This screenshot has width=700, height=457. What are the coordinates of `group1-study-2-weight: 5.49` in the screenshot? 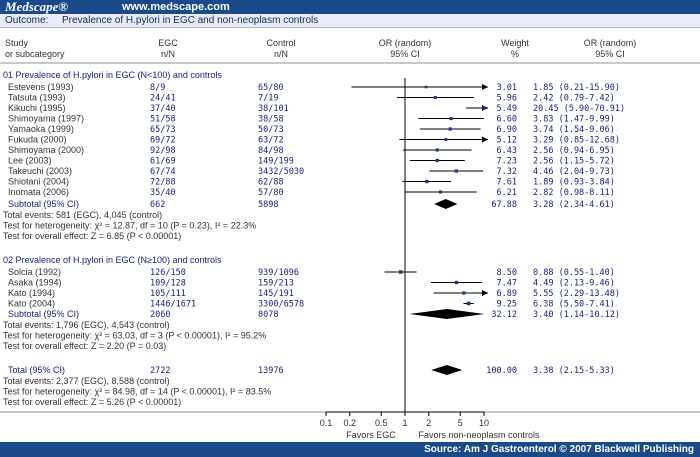 It's located at (507, 109).